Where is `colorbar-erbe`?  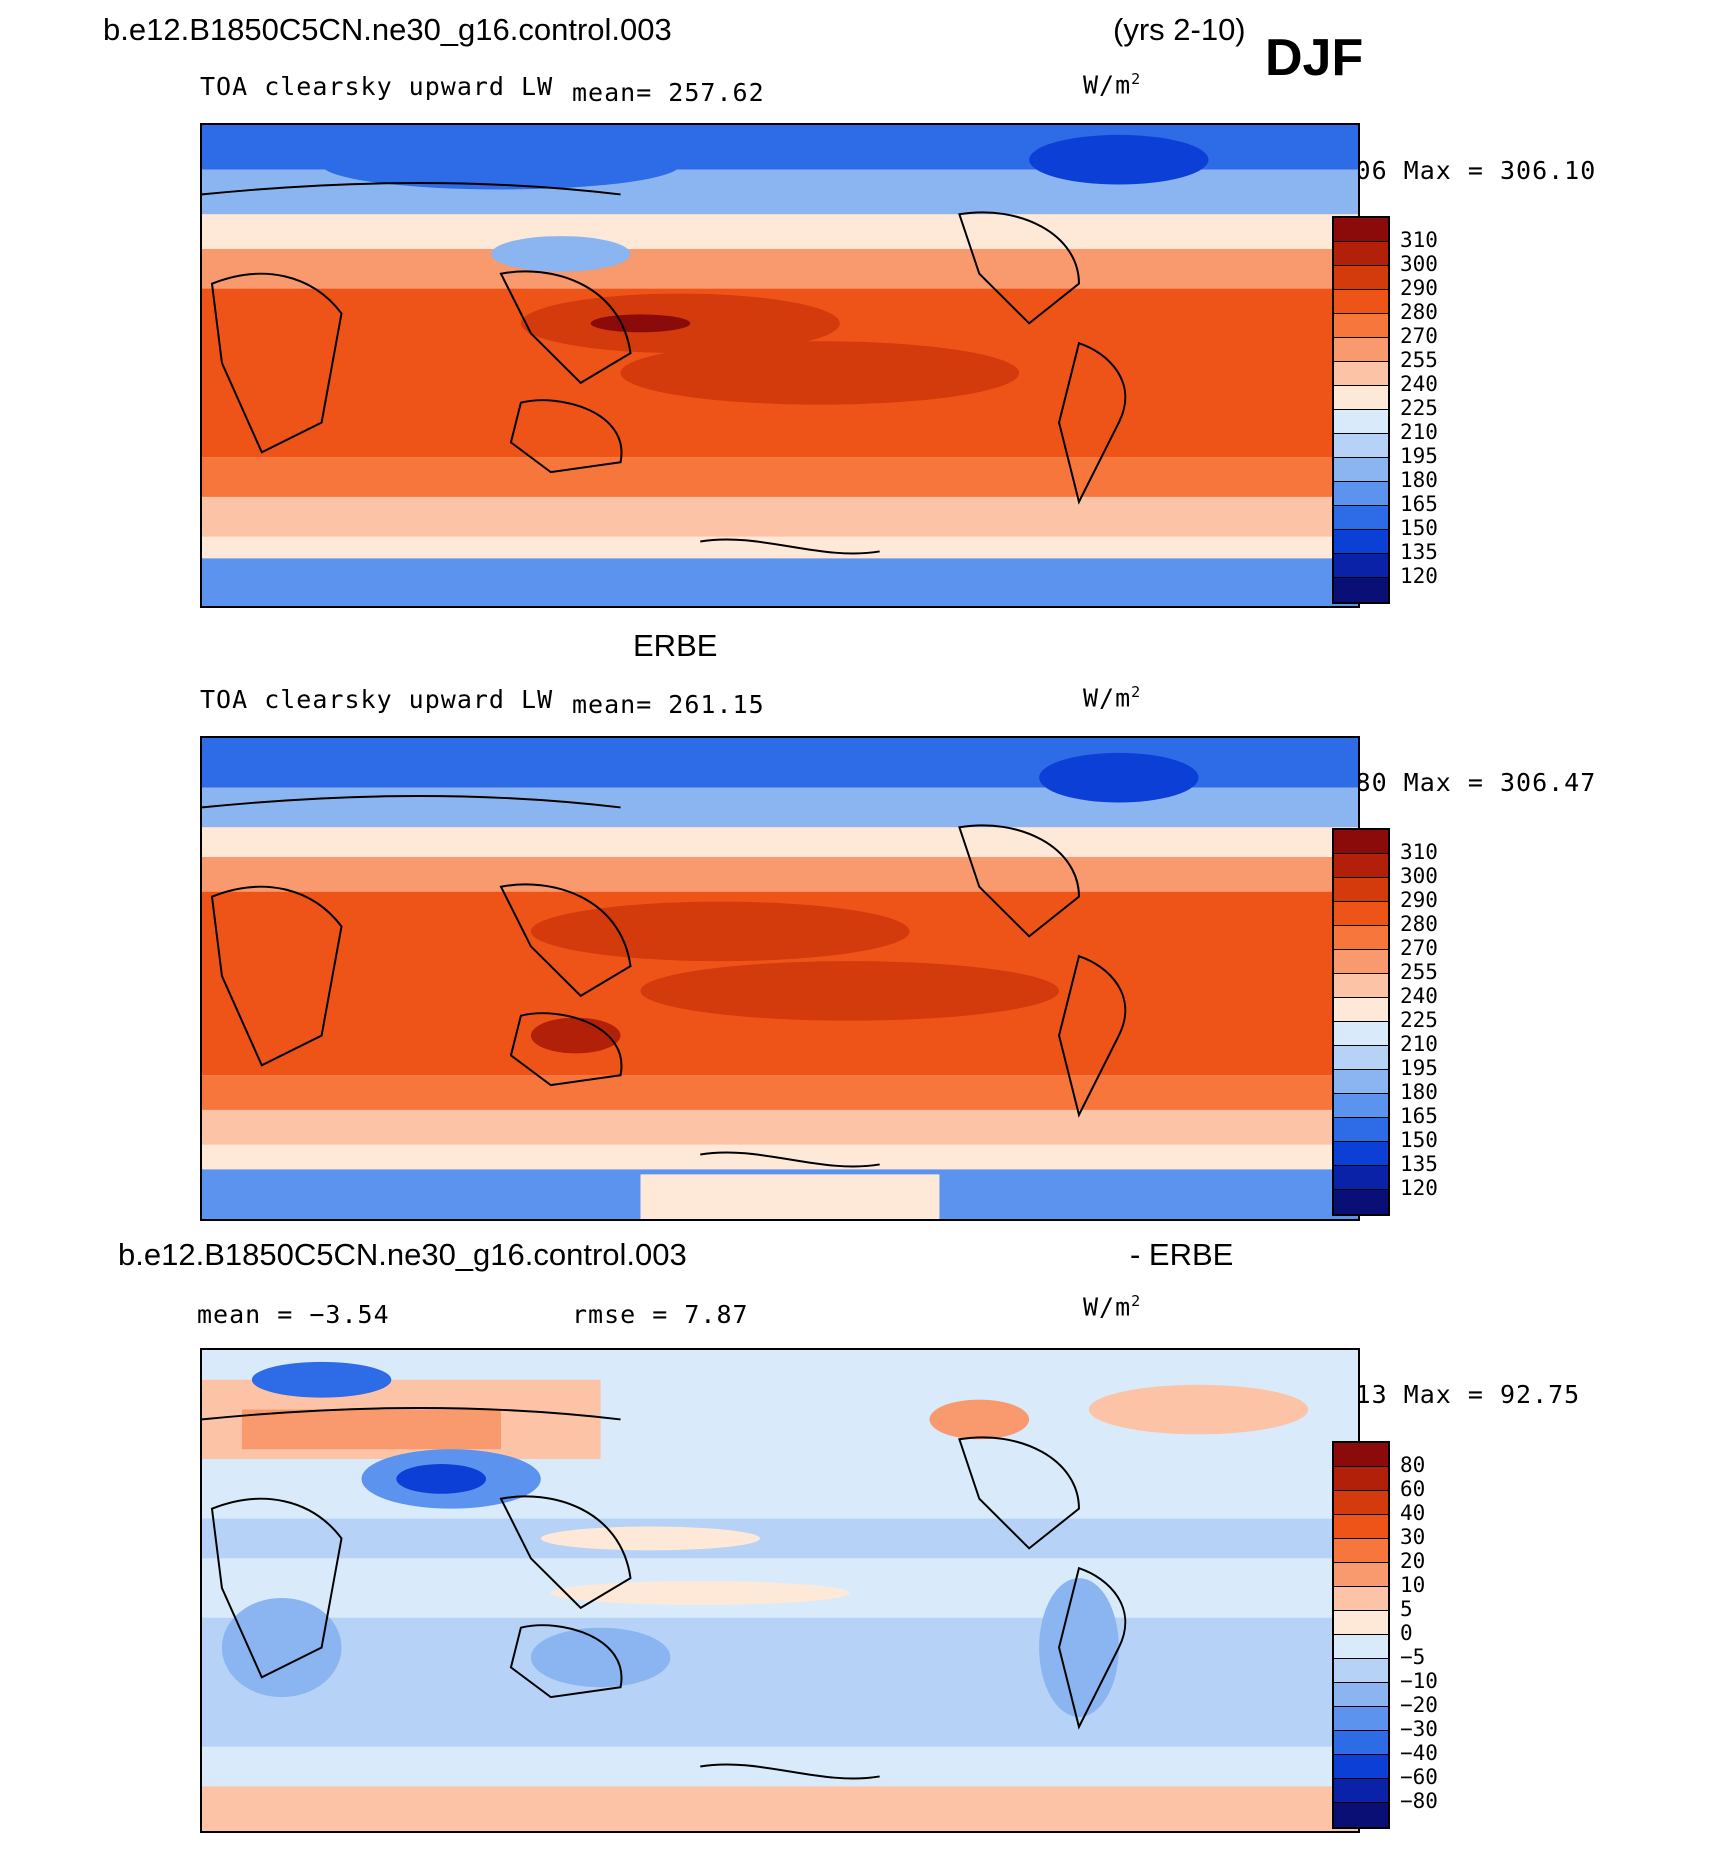 colorbar-erbe is located at coordinates (1361, 1022).